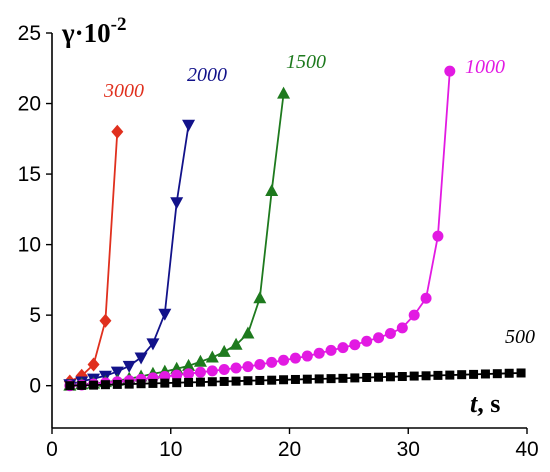 The image size is (550, 472). Describe the element at coordinates (35, 386) in the screenshot. I see `y-tick-label: 0` at that location.